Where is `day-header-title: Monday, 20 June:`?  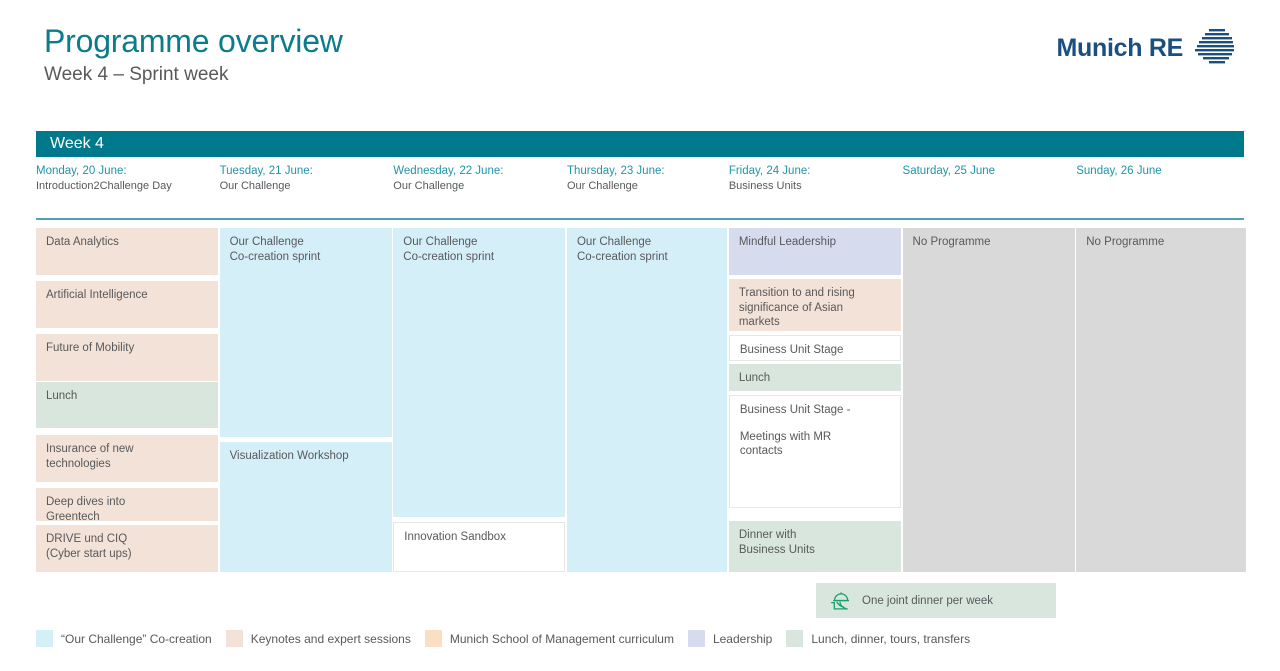 day-header-title: Monday, 20 June: is located at coordinates (81, 171).